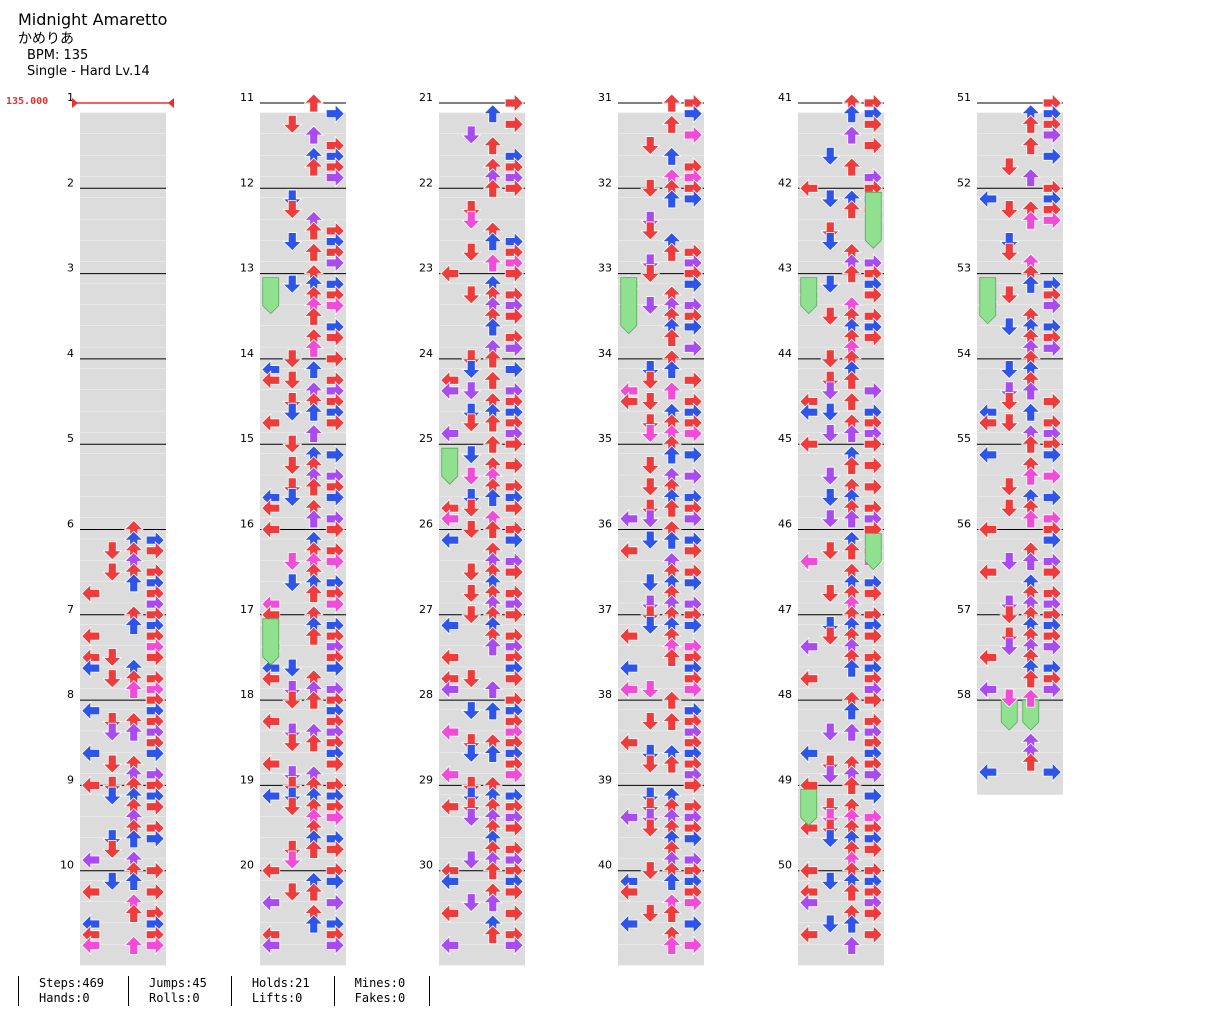 Image resolution: width=1220 pixels, height=1024 pixels. Describe the element at coordinates (1010, 315) in the screenshot. I see `measure-53: 53` at that location.